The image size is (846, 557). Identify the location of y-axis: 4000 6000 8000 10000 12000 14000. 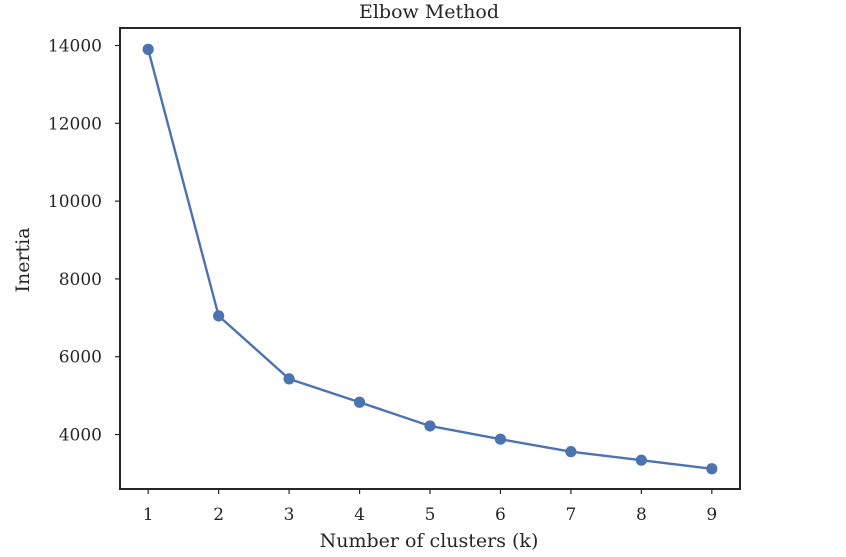
(84, 241).